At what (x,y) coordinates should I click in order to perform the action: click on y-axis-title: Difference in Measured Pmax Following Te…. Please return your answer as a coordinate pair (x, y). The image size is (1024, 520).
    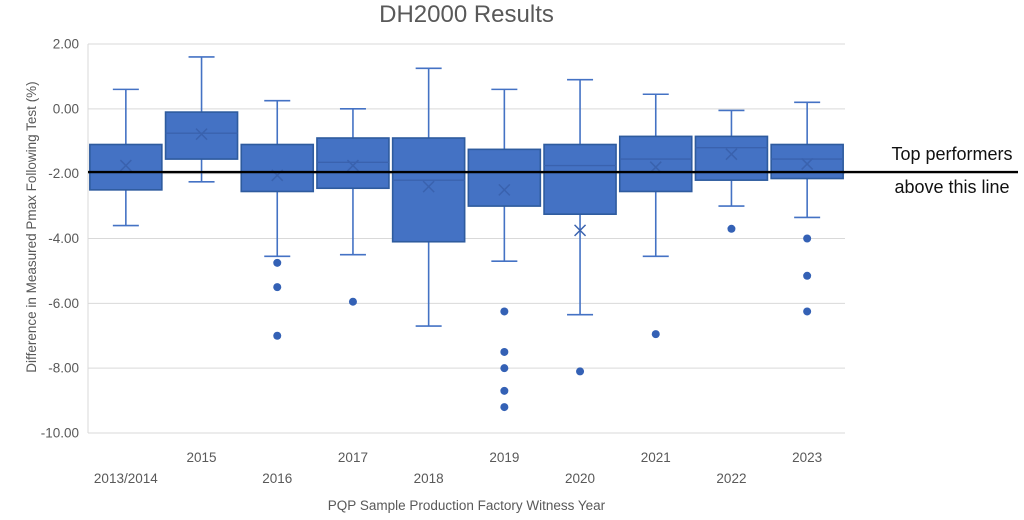
    Looking at the image, I should click on (31, 227).